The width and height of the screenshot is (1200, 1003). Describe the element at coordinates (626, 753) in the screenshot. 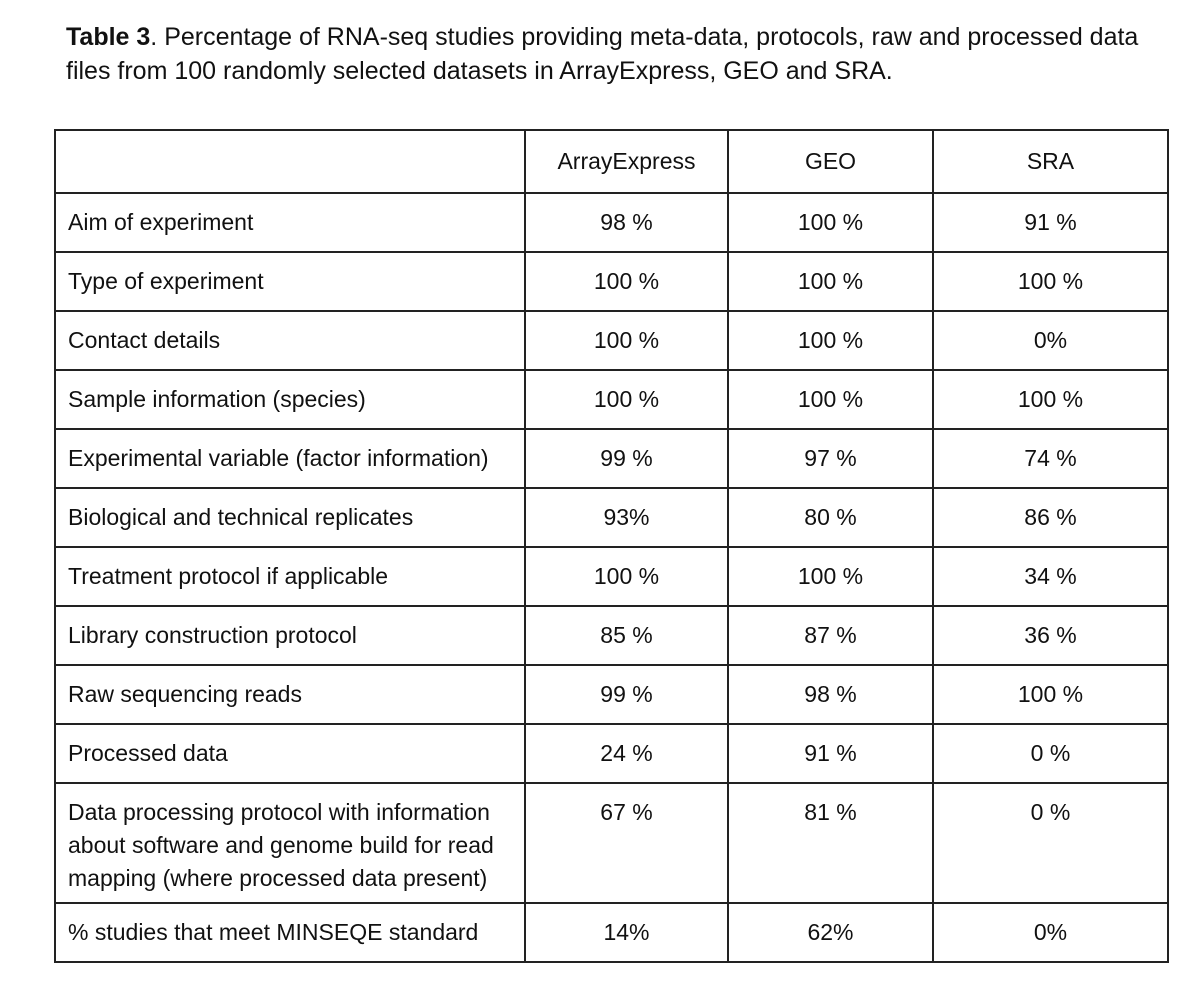

I see `cell-arrayexpress: 24 %` at that location.